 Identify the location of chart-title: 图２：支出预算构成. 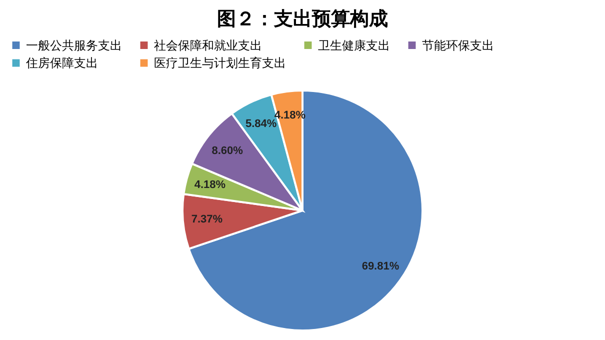
(302, 19).